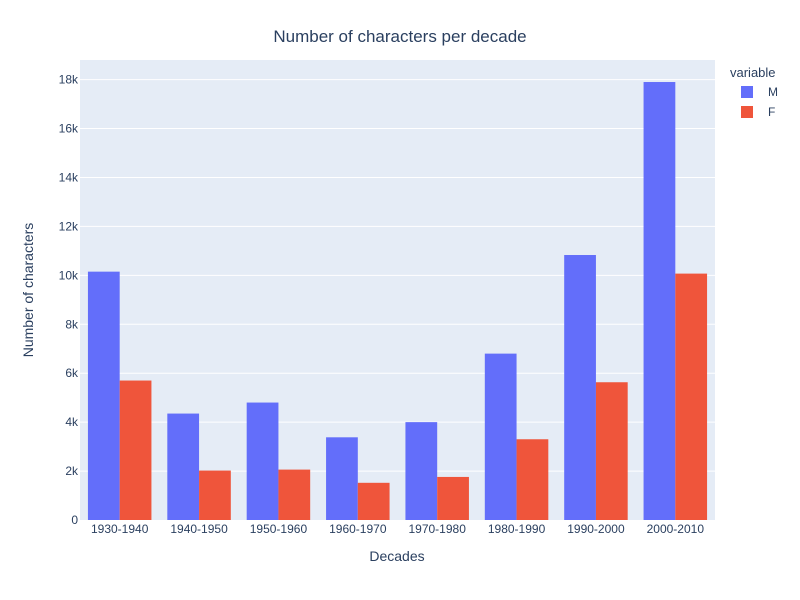 This screenshot has width=800, height=600. I want to click on y-tick-label: 18k, so click(69, 80).